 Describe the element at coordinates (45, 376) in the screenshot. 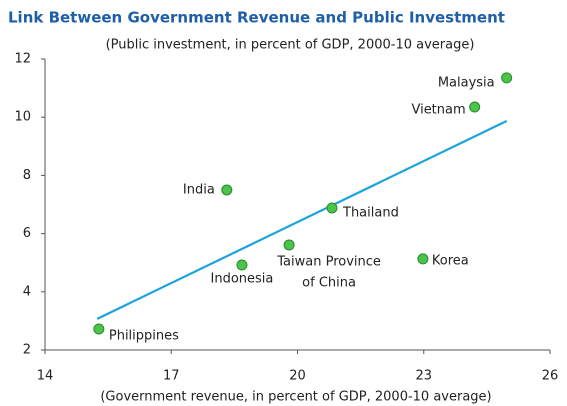

I see `x-tick-label: 14` at that location.